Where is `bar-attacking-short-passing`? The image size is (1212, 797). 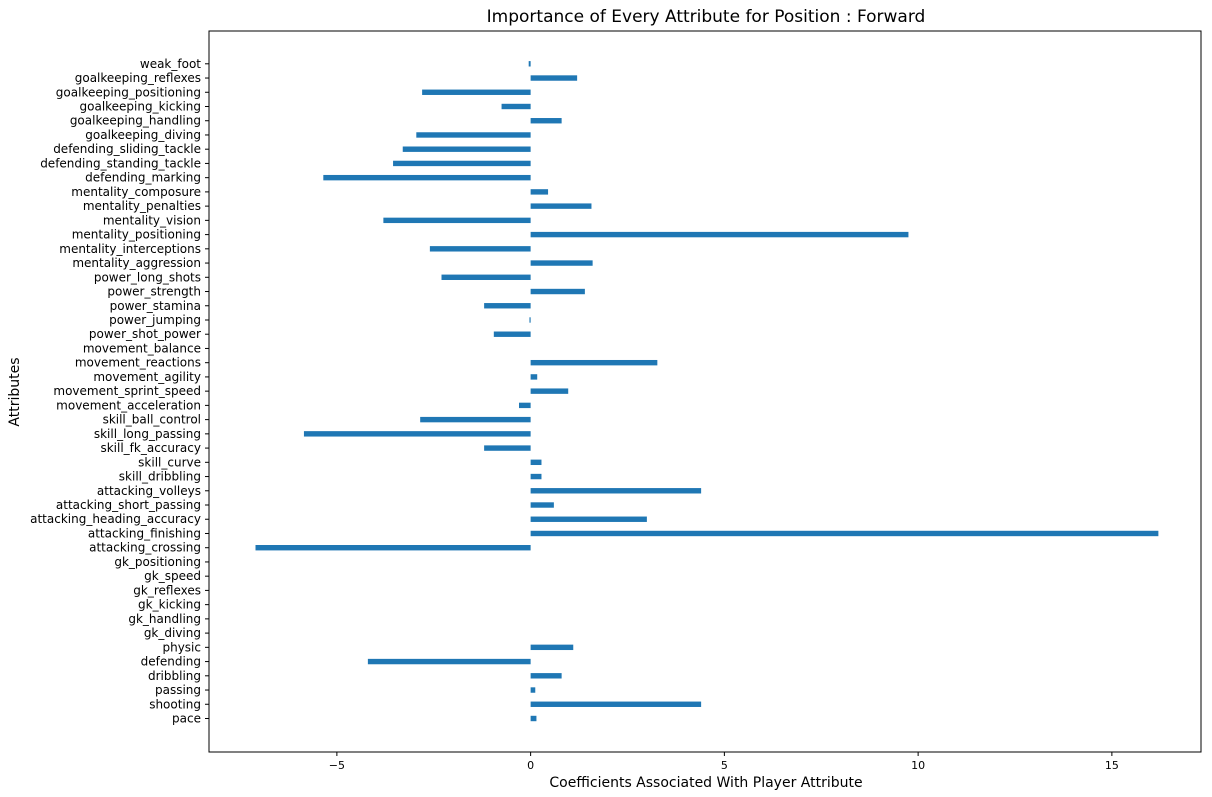
bar-attacking-short-passing is located at coordinates (542, 505).